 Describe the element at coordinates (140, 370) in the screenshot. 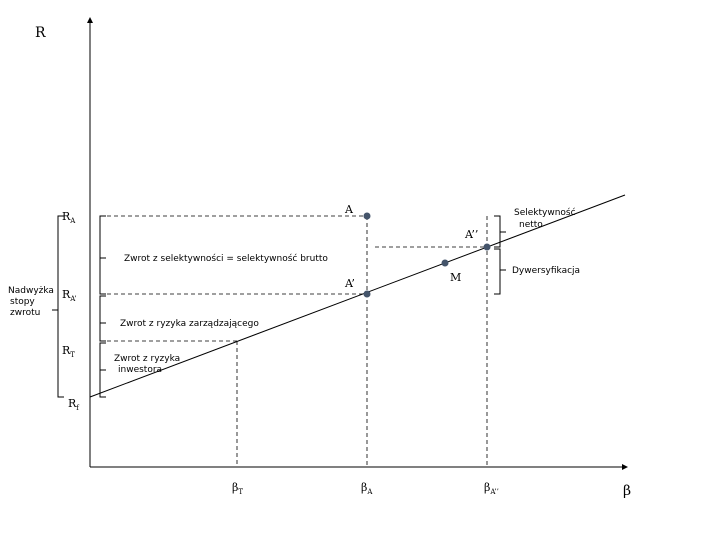

I see `annotation: inwestora` at that location.